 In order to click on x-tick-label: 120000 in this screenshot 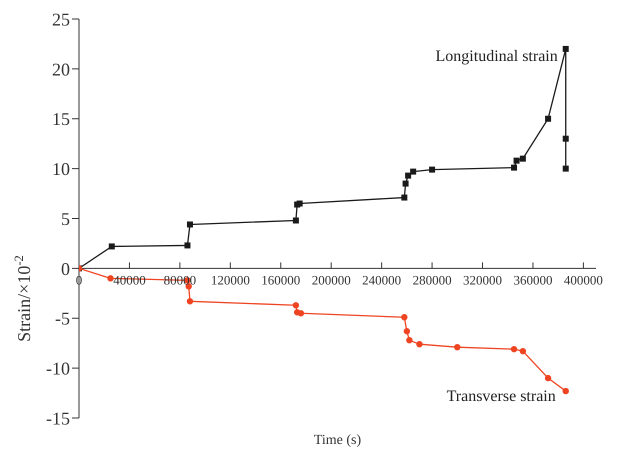, I will do `click(230, 280)`.